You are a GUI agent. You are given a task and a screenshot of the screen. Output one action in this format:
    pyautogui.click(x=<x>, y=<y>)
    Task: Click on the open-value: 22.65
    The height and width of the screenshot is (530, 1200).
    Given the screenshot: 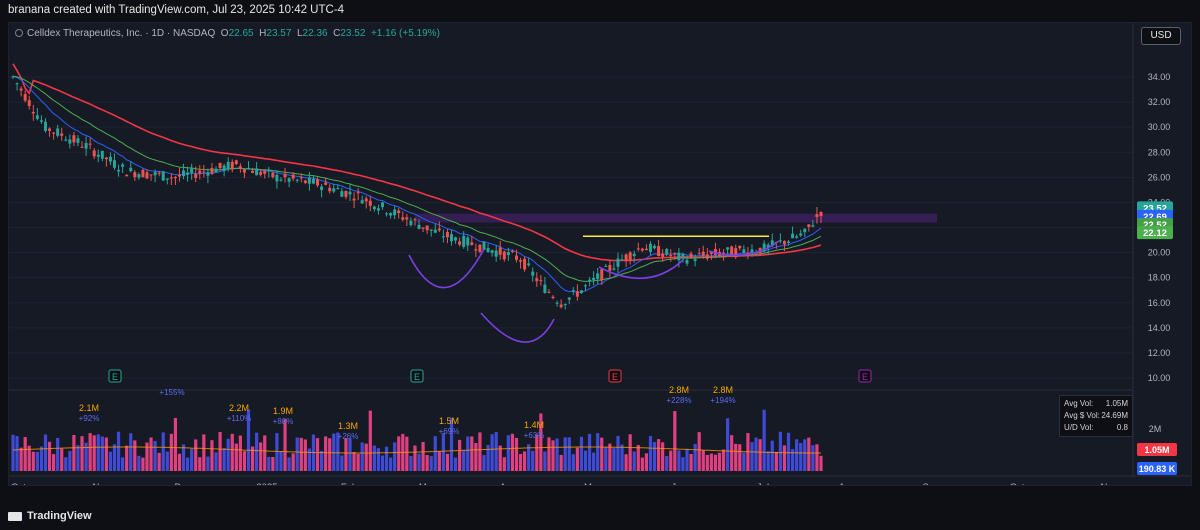 What is the action you would take?
    pyautogui.click(x=241, y=33)
    